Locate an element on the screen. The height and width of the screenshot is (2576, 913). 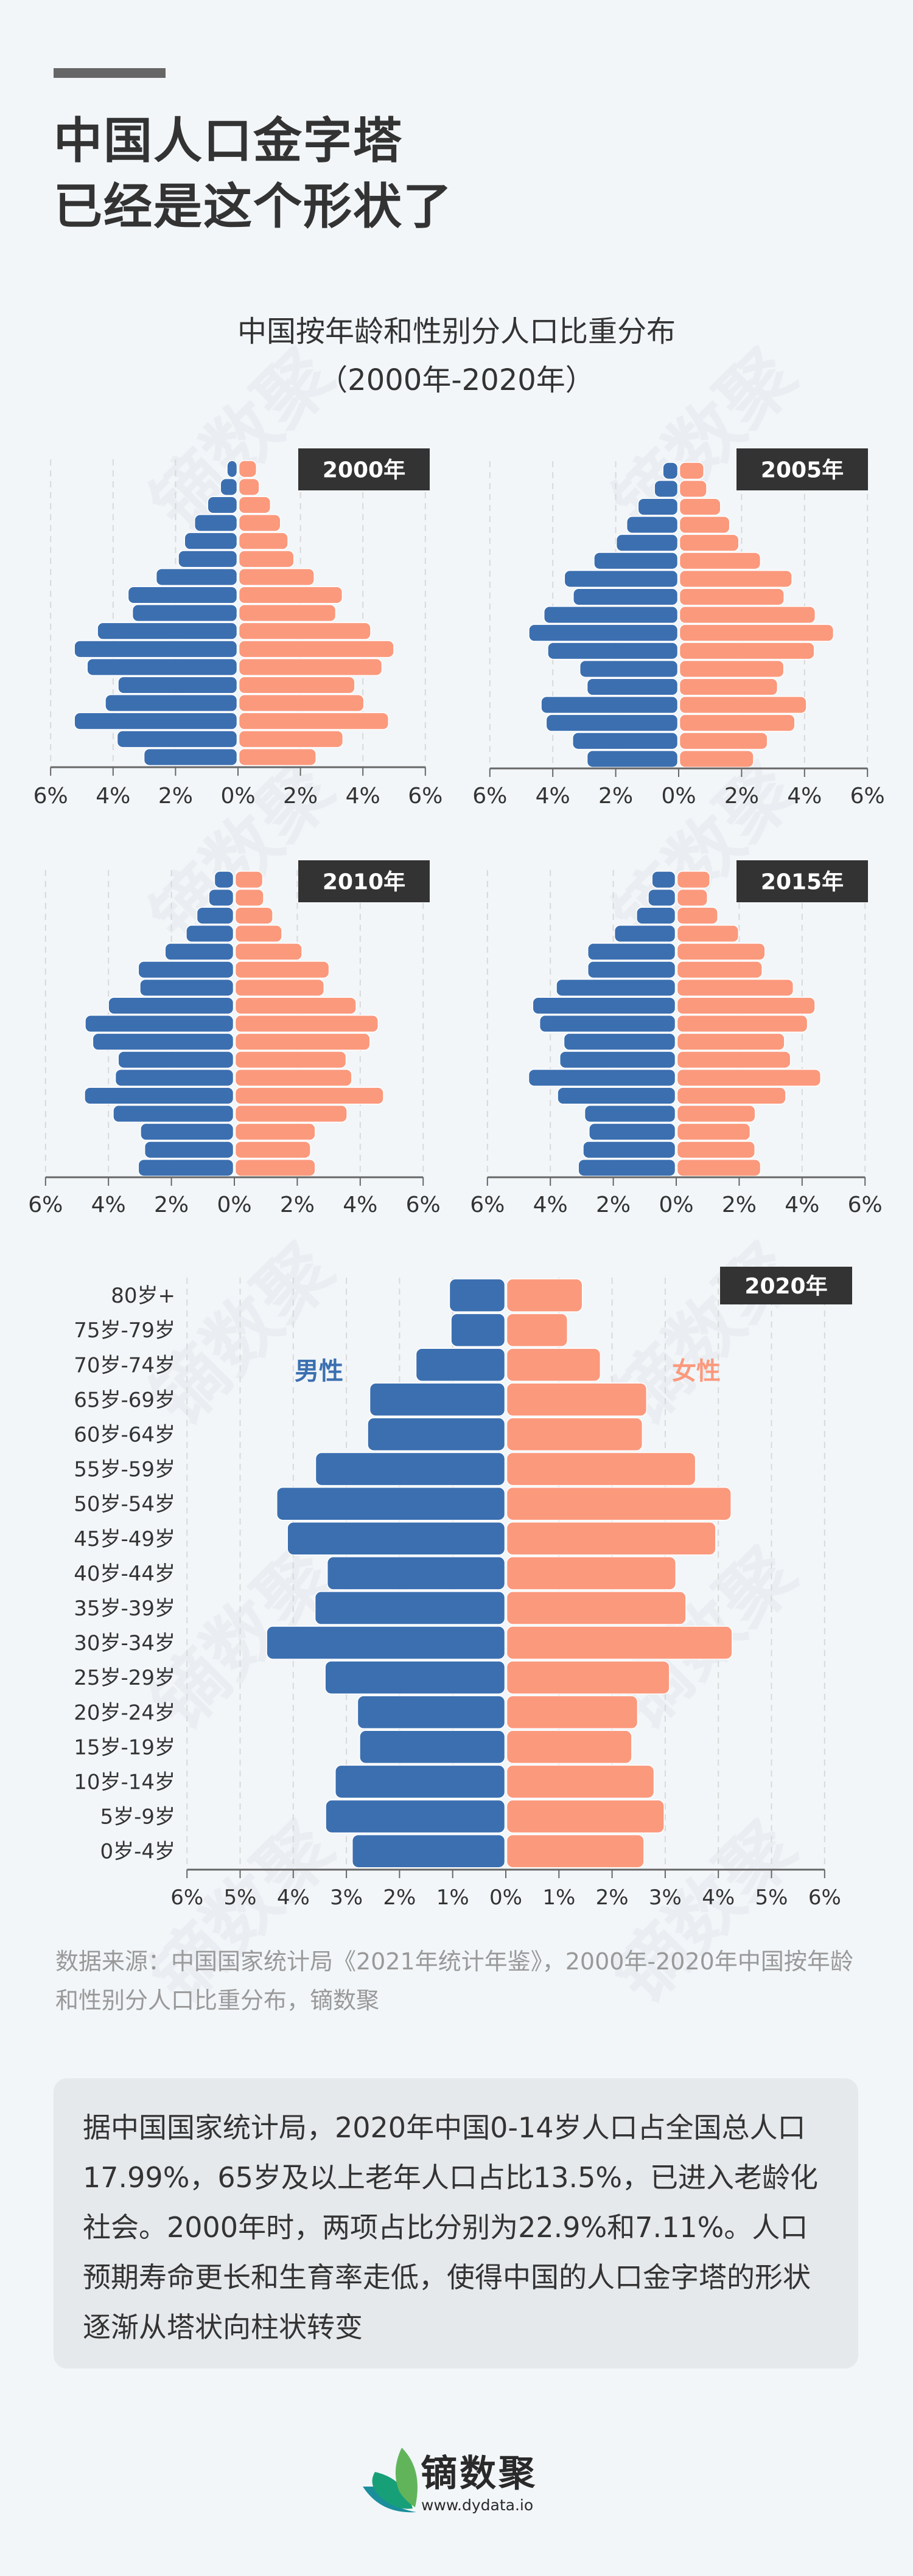
age-group-label: 80岁+ is located at coordinates (143, 1296).